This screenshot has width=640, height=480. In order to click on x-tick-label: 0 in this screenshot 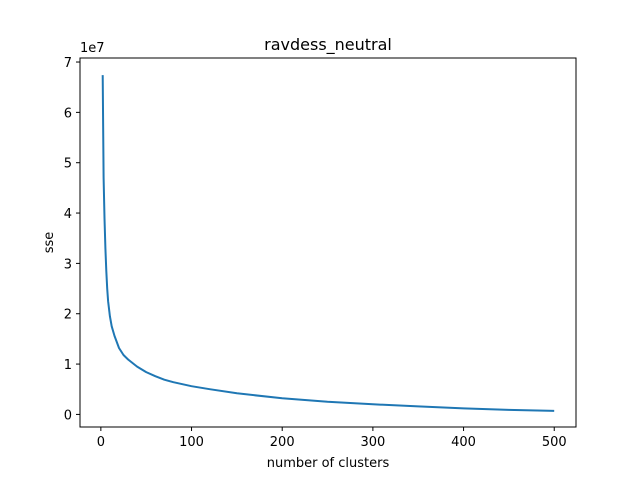, I will do `click(101, 442)`.